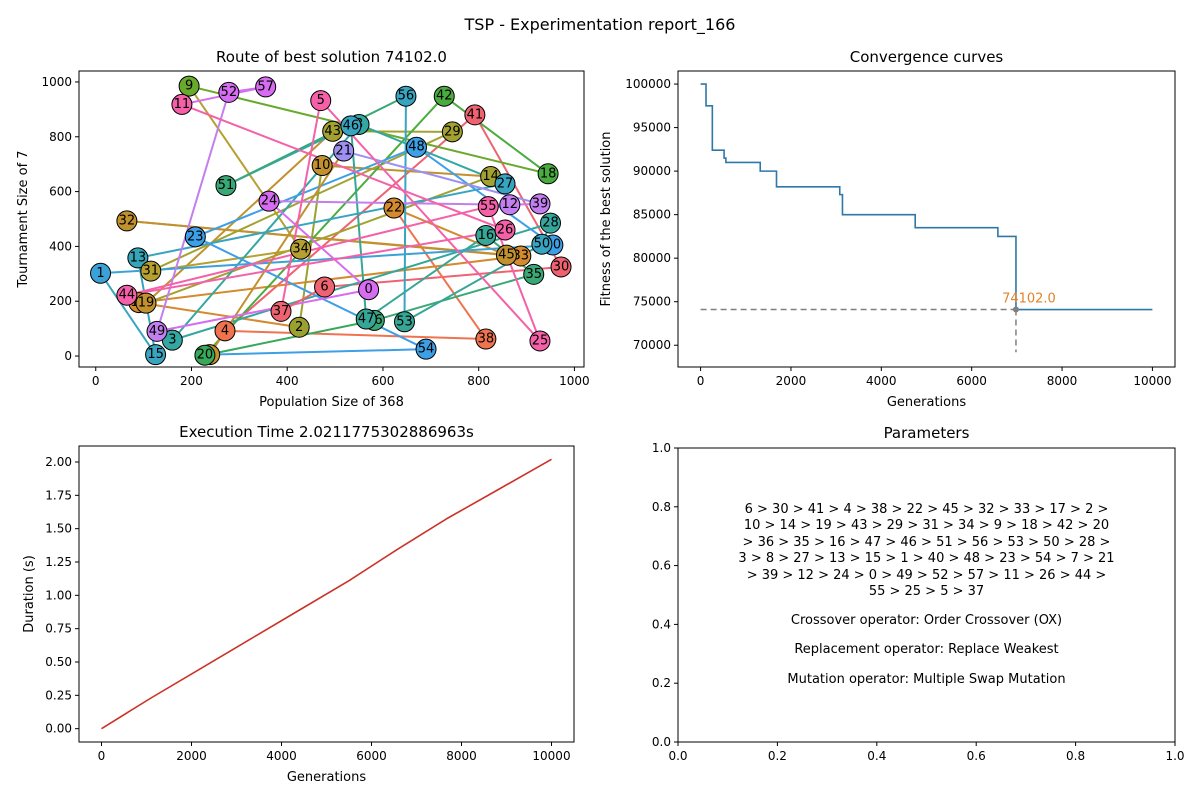 Image resolution: width=1200 pixels, height=800 pixels. What do you see at coordinates (299, 327) in the screenshot?
I see `city-label-2: 2` at bounding box center [299, 327].